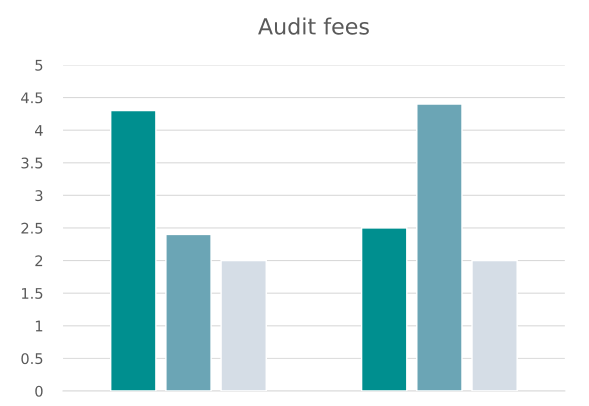 This screenshot has width=589, height=406. I want to click on y-tick-label: 0.5, so click(31, 358).